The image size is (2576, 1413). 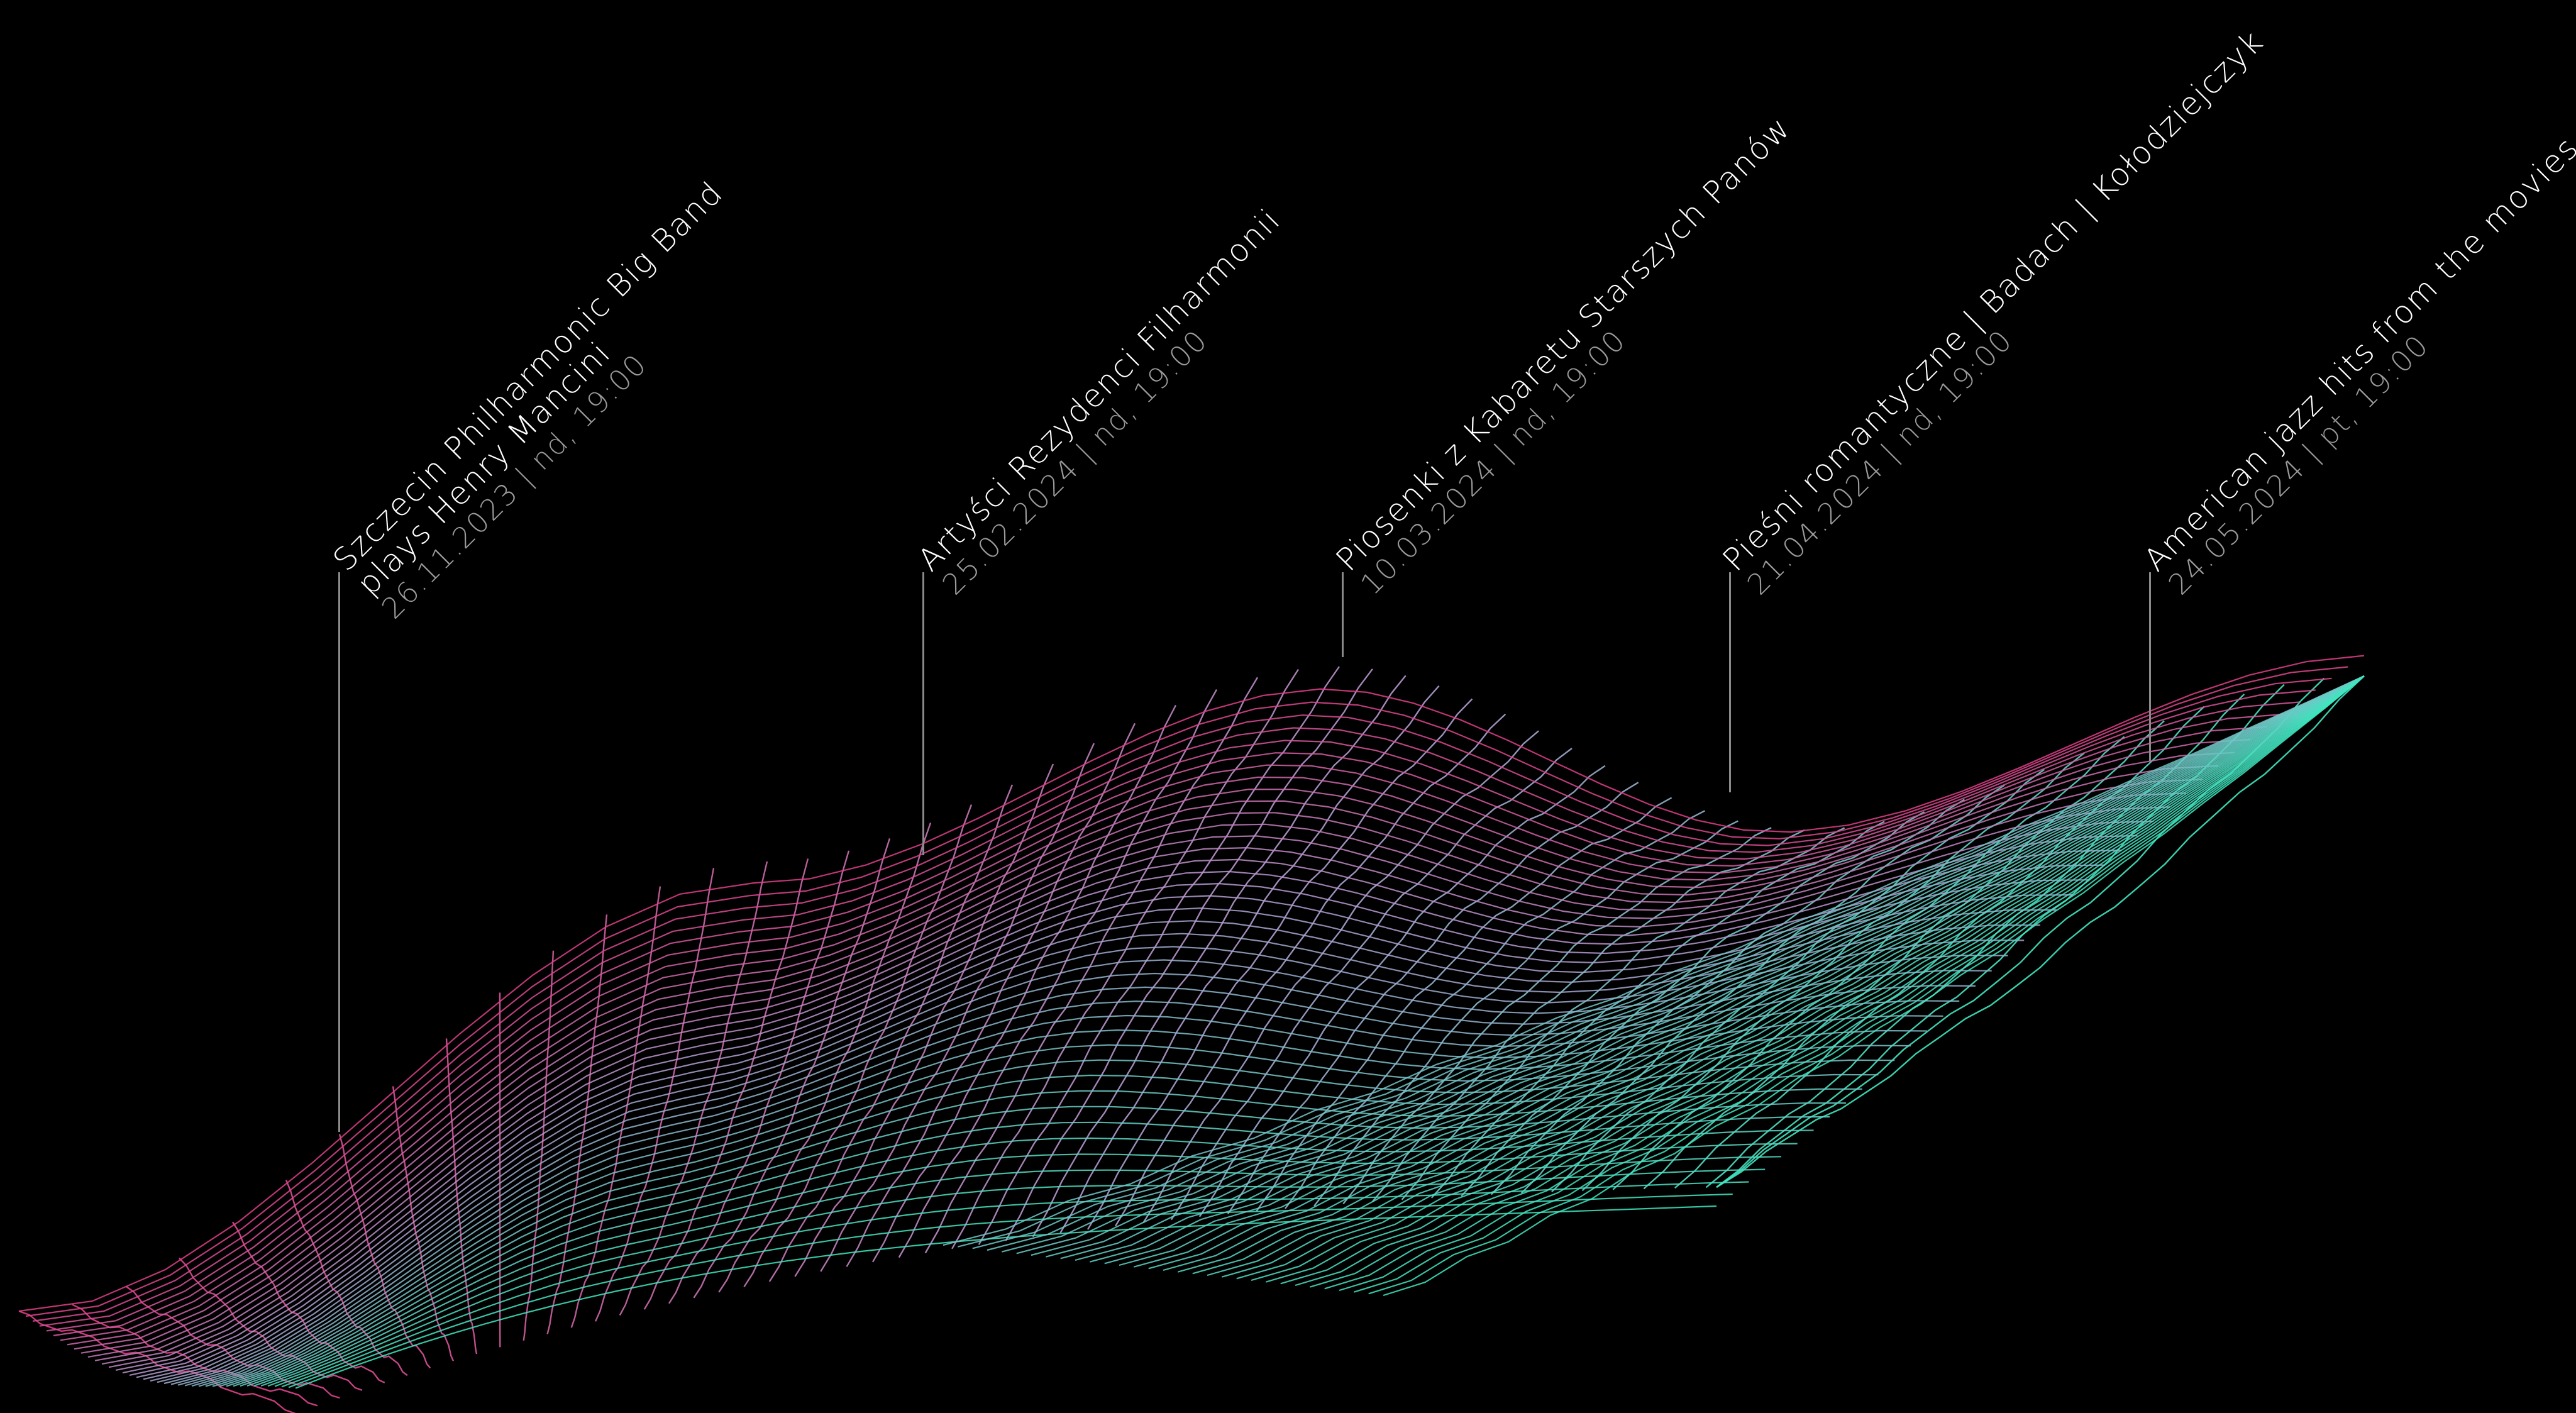 What do you see at coordinates (339, 852) in the screenshot?
I see `event-mancini-leader-line` at bounding box center [339, 852].